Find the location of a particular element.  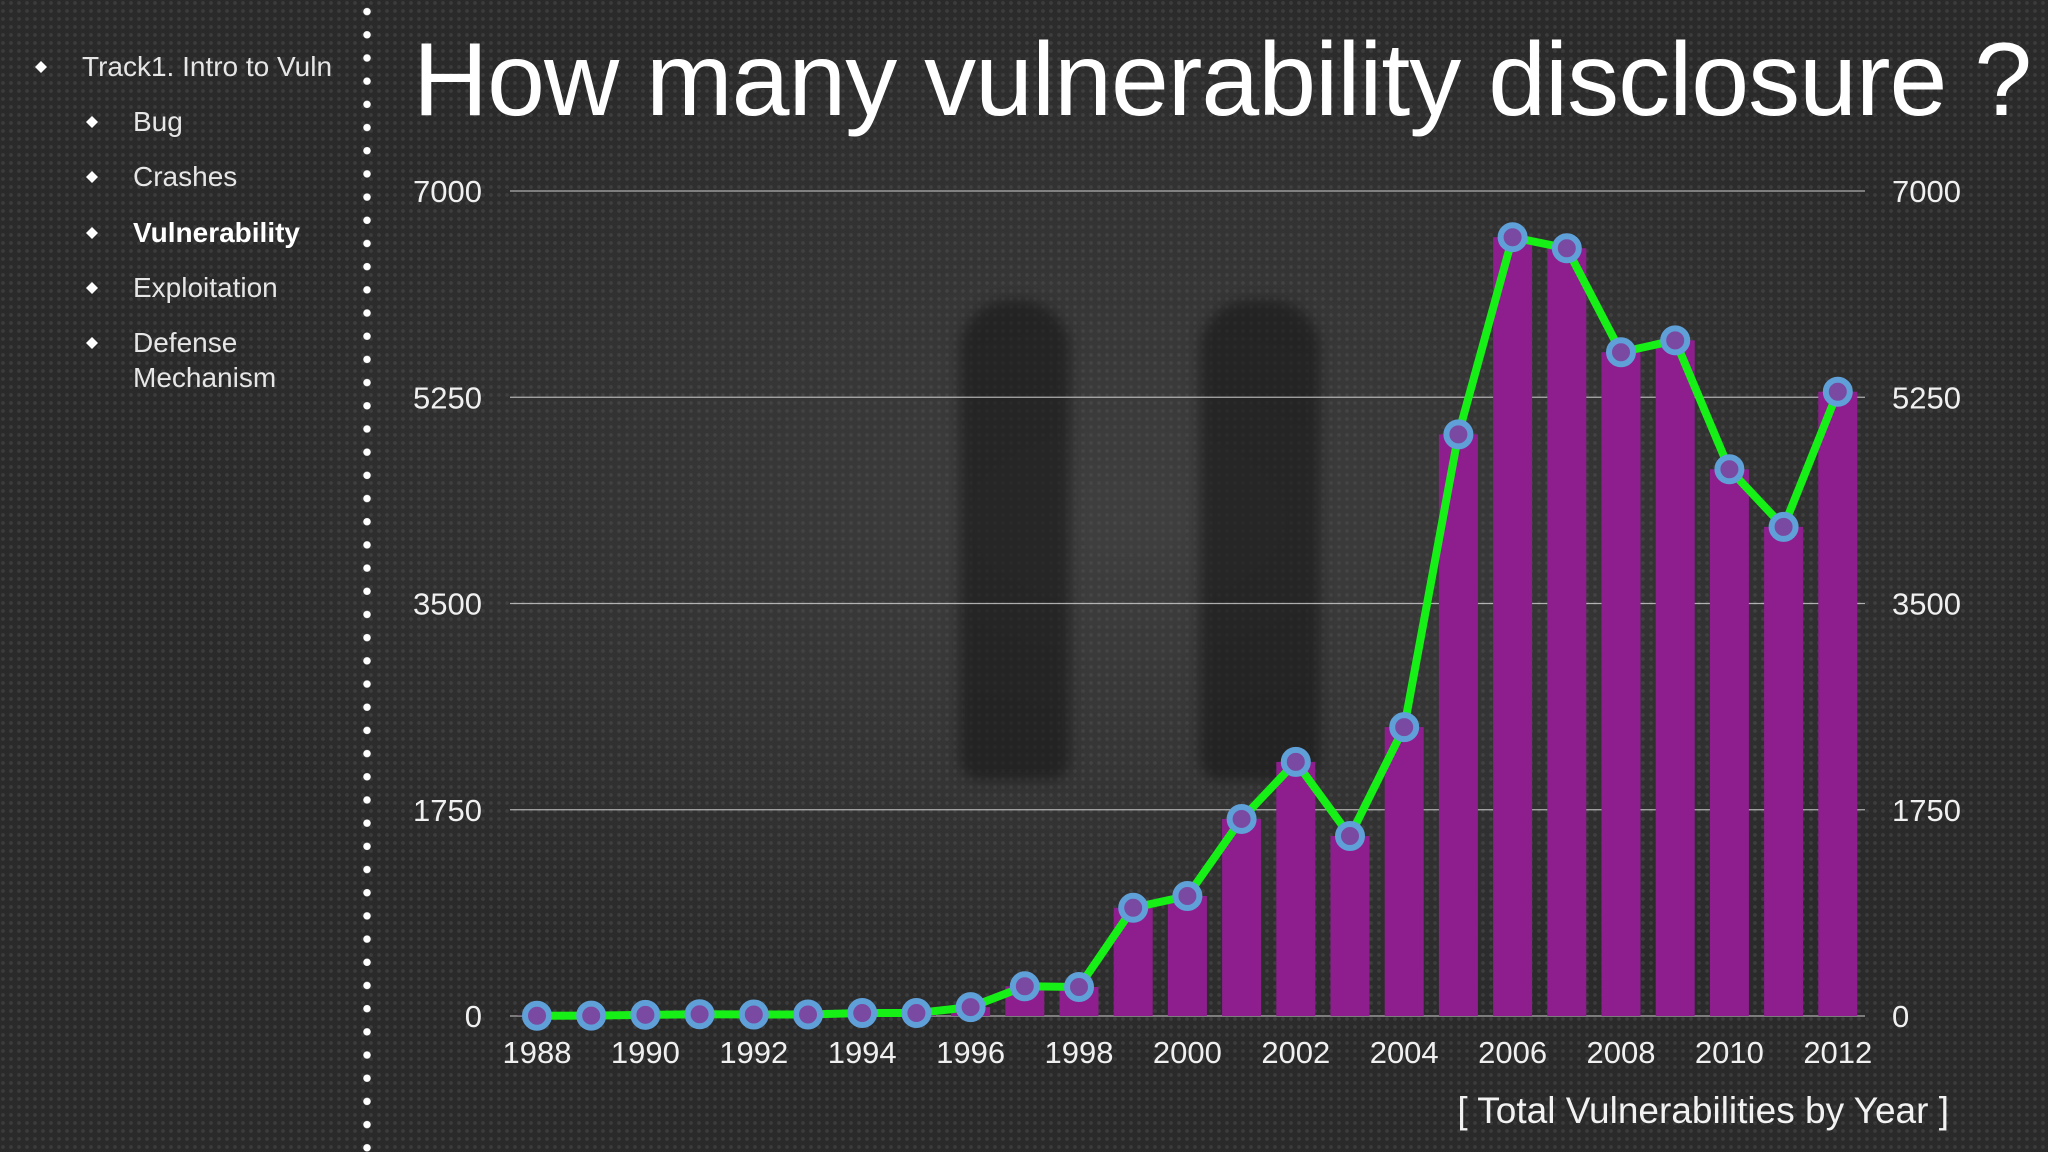

outline-item-label: Track1. Intro to Vuln is located at coordinates (207, 66).